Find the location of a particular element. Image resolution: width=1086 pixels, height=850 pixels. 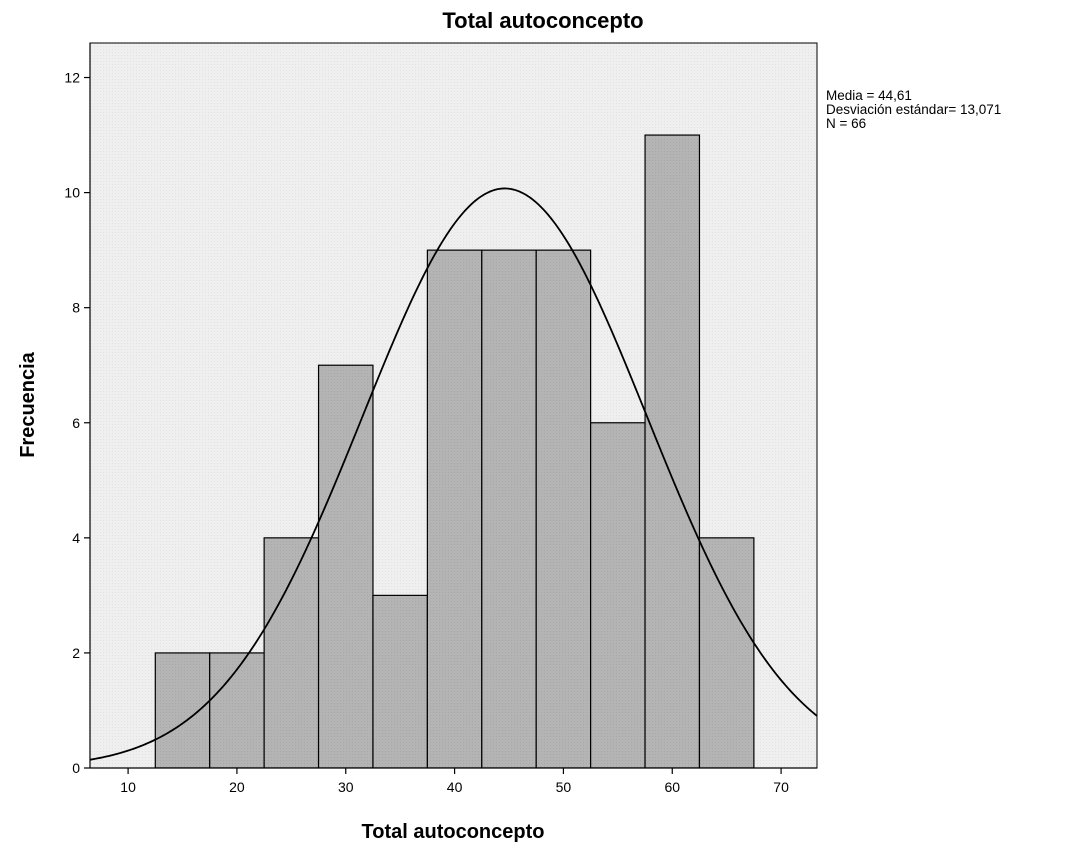

y-tick-label: 2 is located at coordinates (76, 653).